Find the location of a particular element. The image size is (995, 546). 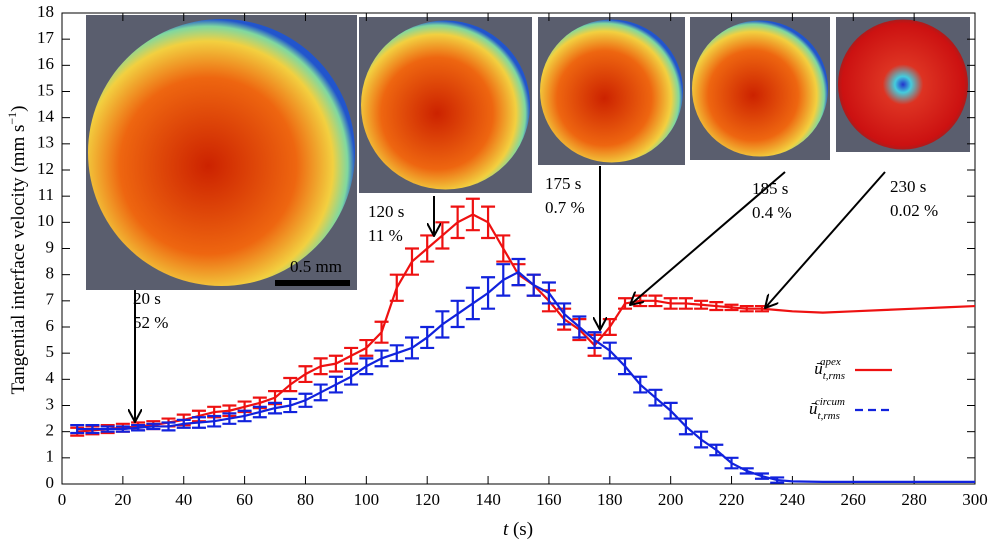

y-tick-label: 2 is located at coordinates (50, 430).